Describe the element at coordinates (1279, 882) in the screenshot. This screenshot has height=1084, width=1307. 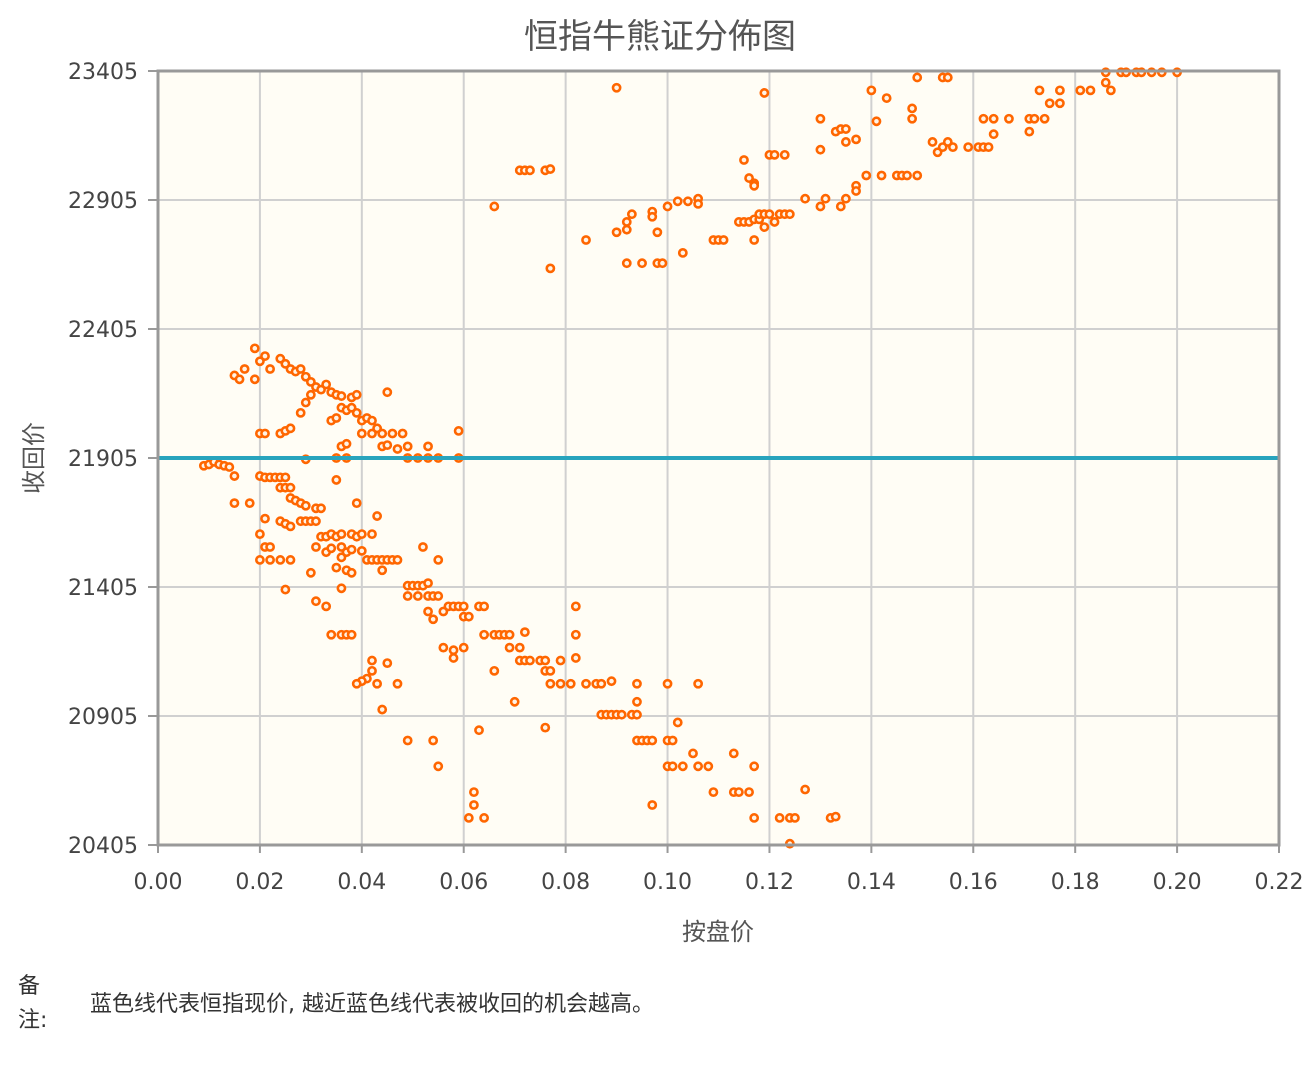
I see `x-tick-label: 0.22` at that location.